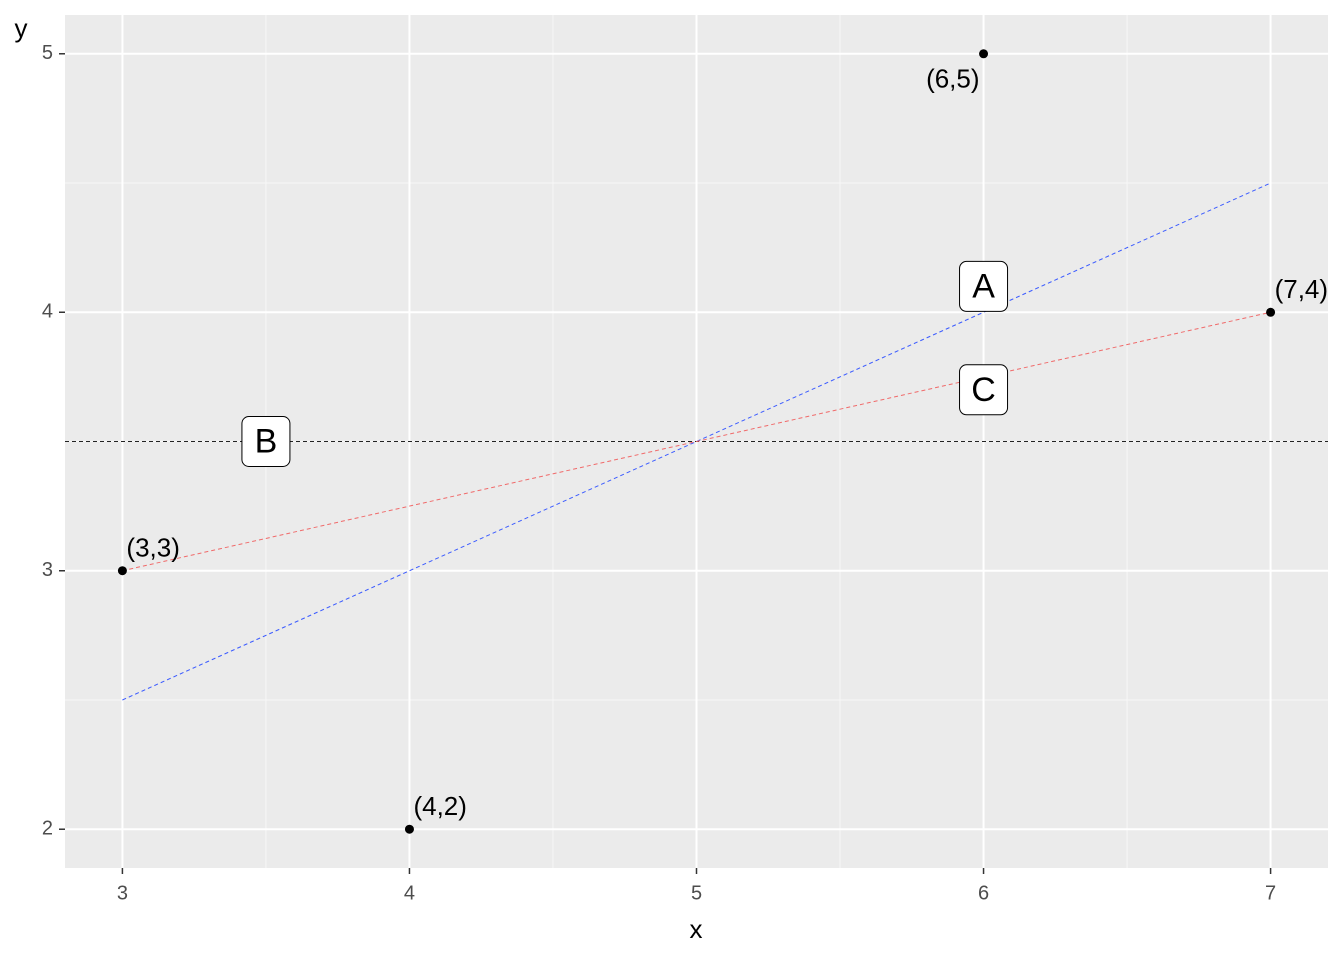 Image resolution: width=1344 pixels, height=965 pixels. I want to click on point-label: (4,2), so click(439, 806).